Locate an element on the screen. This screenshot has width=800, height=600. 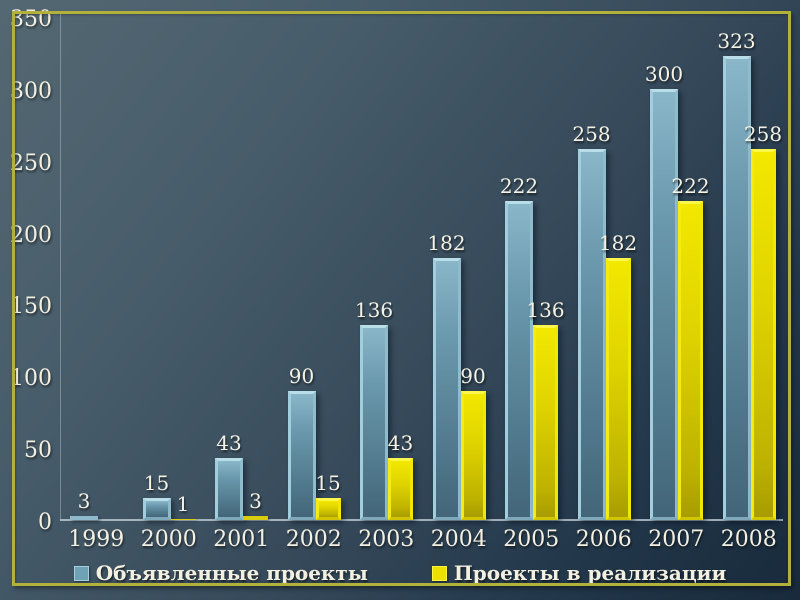
bar-implemented-2002 is located at coordinates (328, 509).